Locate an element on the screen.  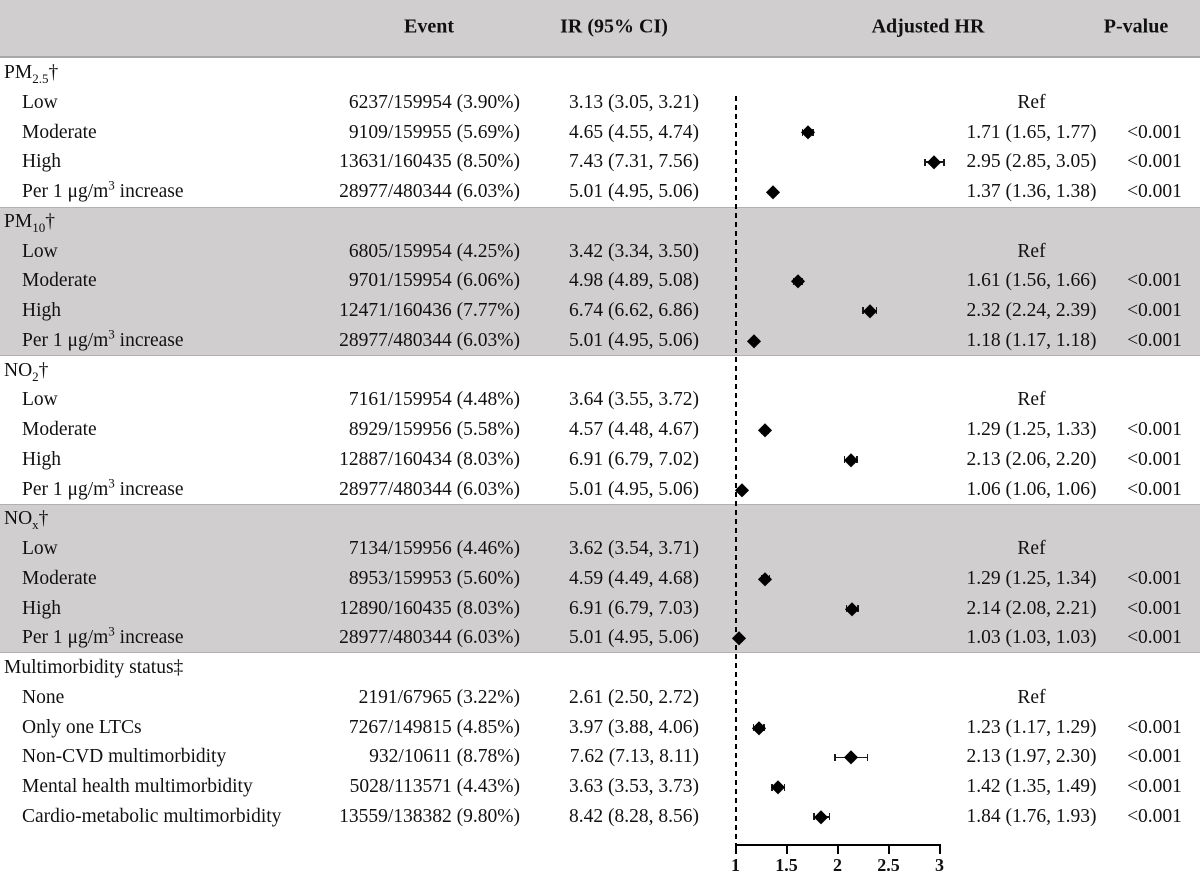
hr-cell: 1.29 (1.25, 1.34) is located at coordinates (1031, 578).